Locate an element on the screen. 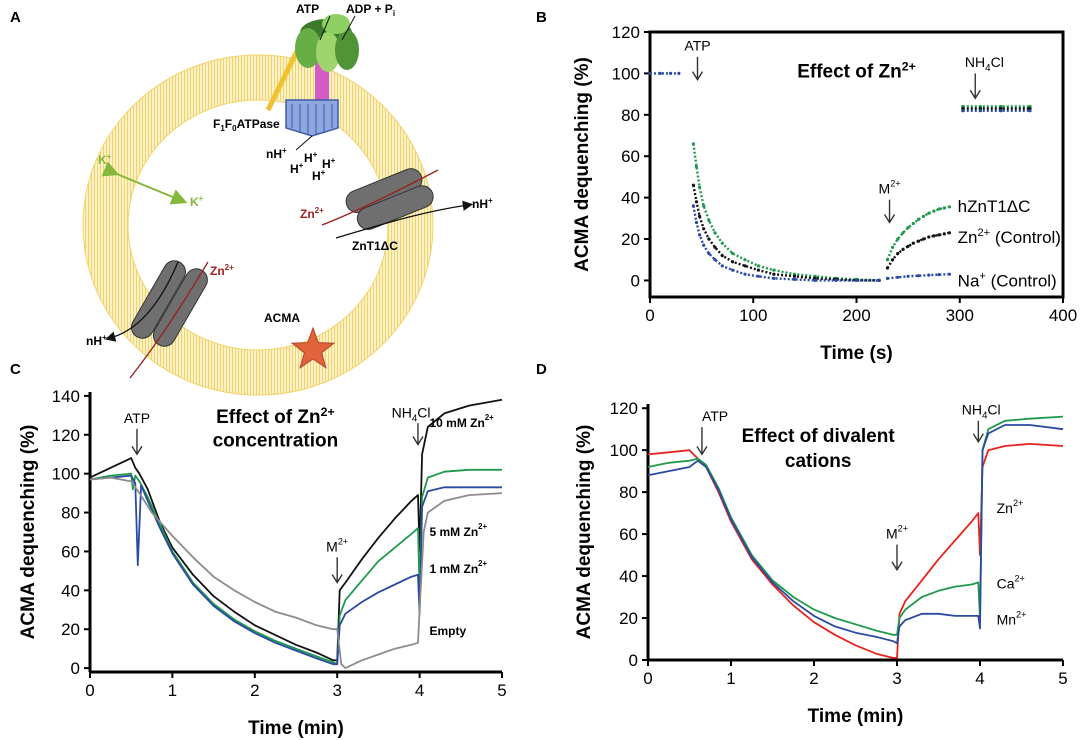 This screenshot has height=740, width=1084. legend-entry: 10 mM Zn2+ is located at coordinates (461, 421).